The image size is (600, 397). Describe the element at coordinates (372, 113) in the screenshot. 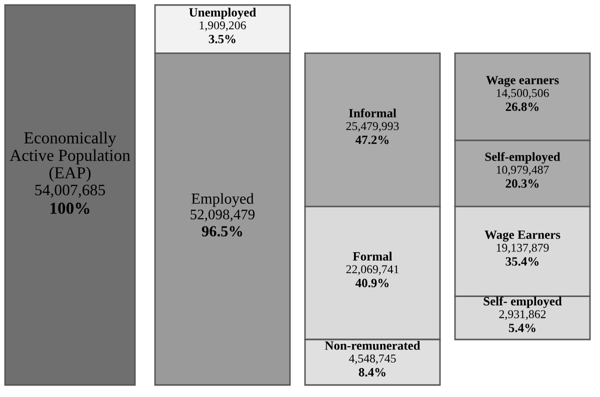

I see `category-label: Informal` at that location.